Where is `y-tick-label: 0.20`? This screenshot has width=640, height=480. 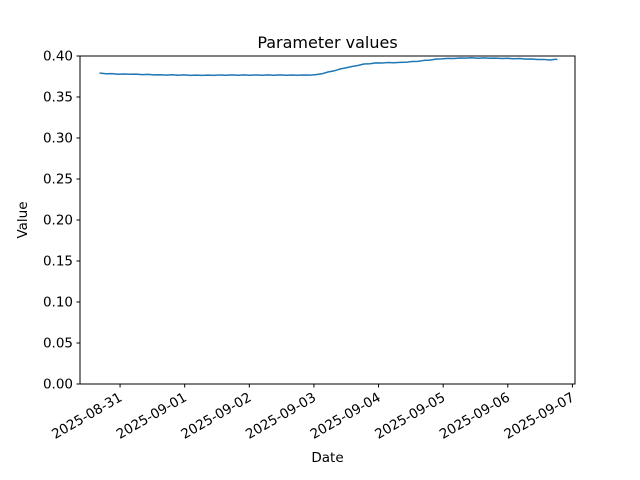
y-tick-label: 0.20 is located at coordinates (58, 221).